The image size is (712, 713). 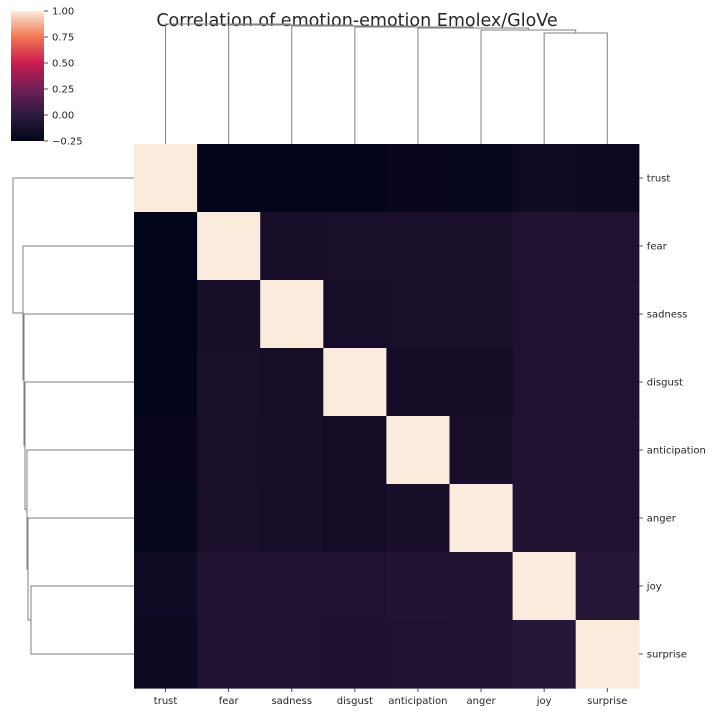 I want to click on row-tick-label: joy, so click(x=654, y=587).